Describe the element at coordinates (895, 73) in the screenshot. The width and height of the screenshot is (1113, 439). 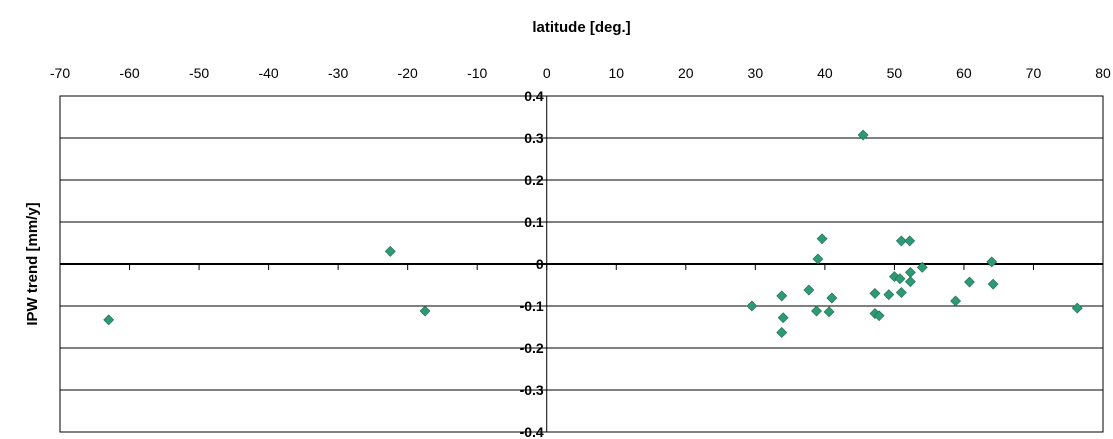
I see `x-tick-label: 50` at that location.